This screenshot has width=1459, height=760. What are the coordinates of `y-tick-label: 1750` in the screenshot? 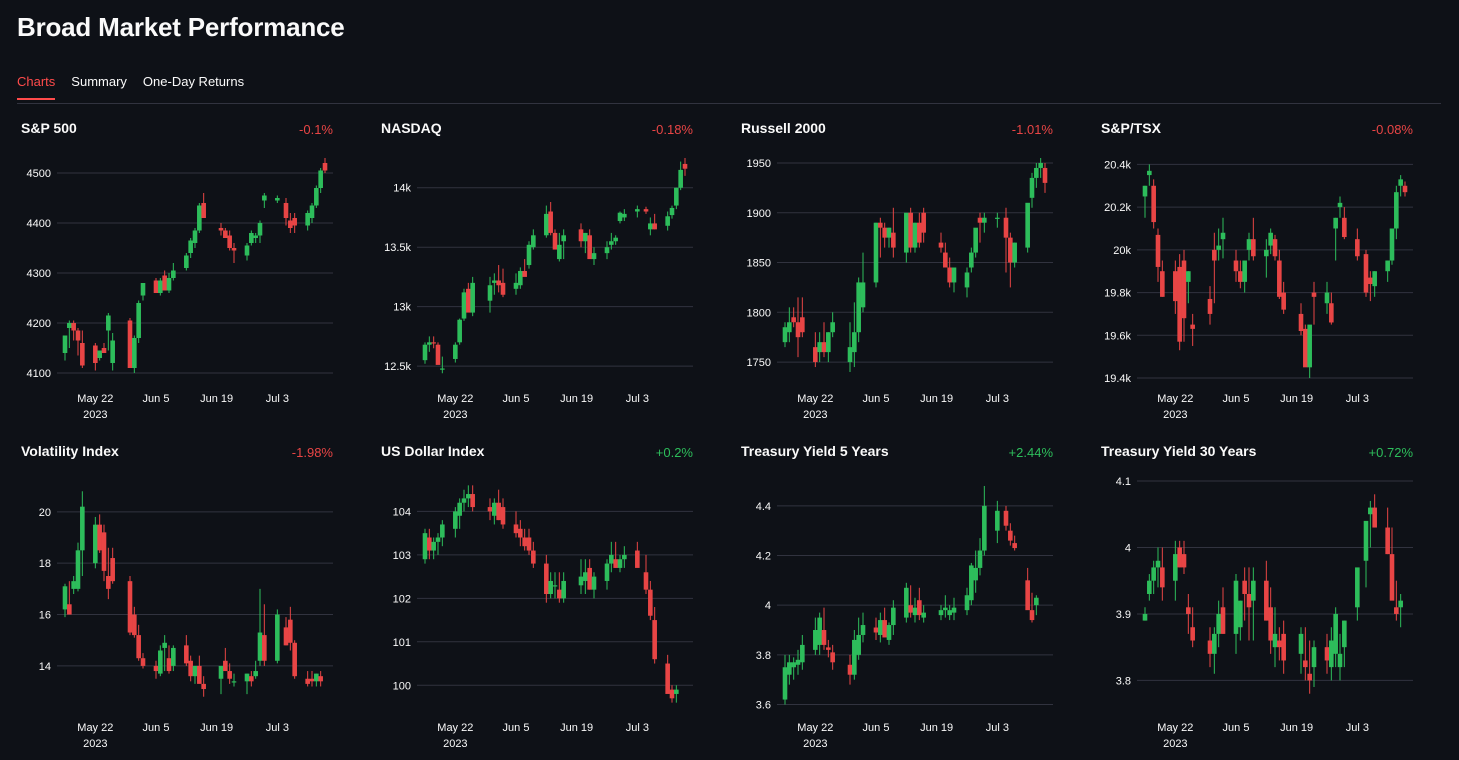 It's located at (759, 363).